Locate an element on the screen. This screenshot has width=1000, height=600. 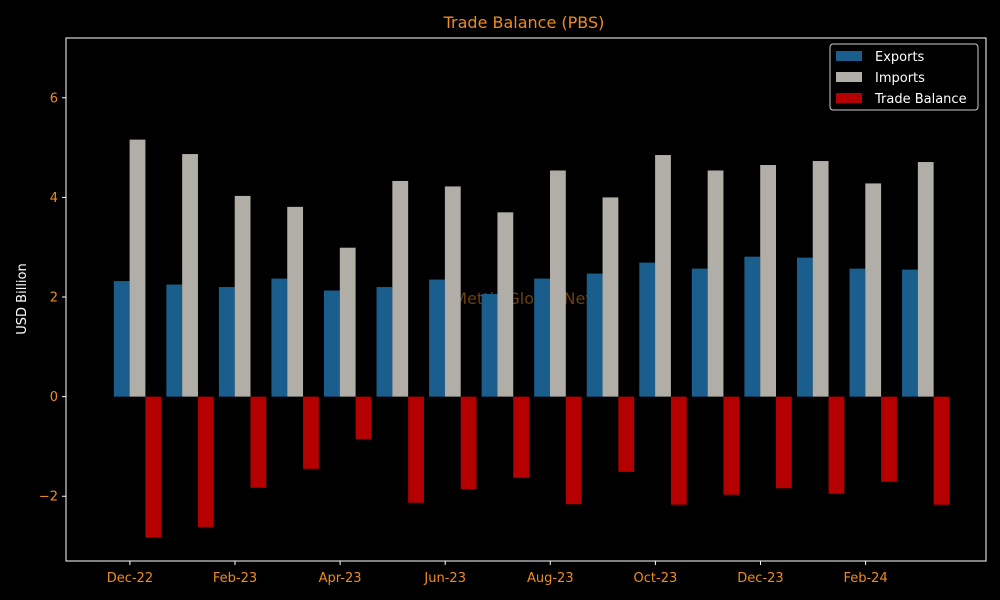
legend-label: Exports is located at coordinates (900, 57).